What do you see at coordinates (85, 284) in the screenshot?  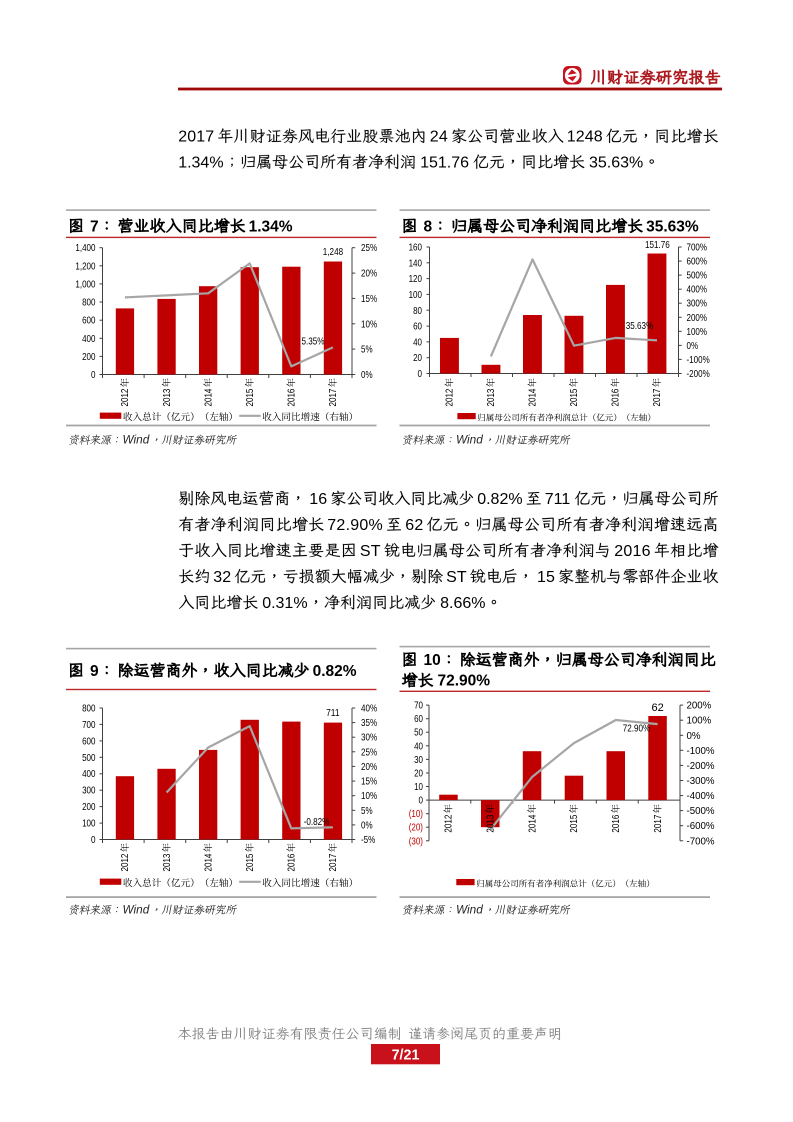 I see `svg-text: 1,000` at bounding box center [85, 284].